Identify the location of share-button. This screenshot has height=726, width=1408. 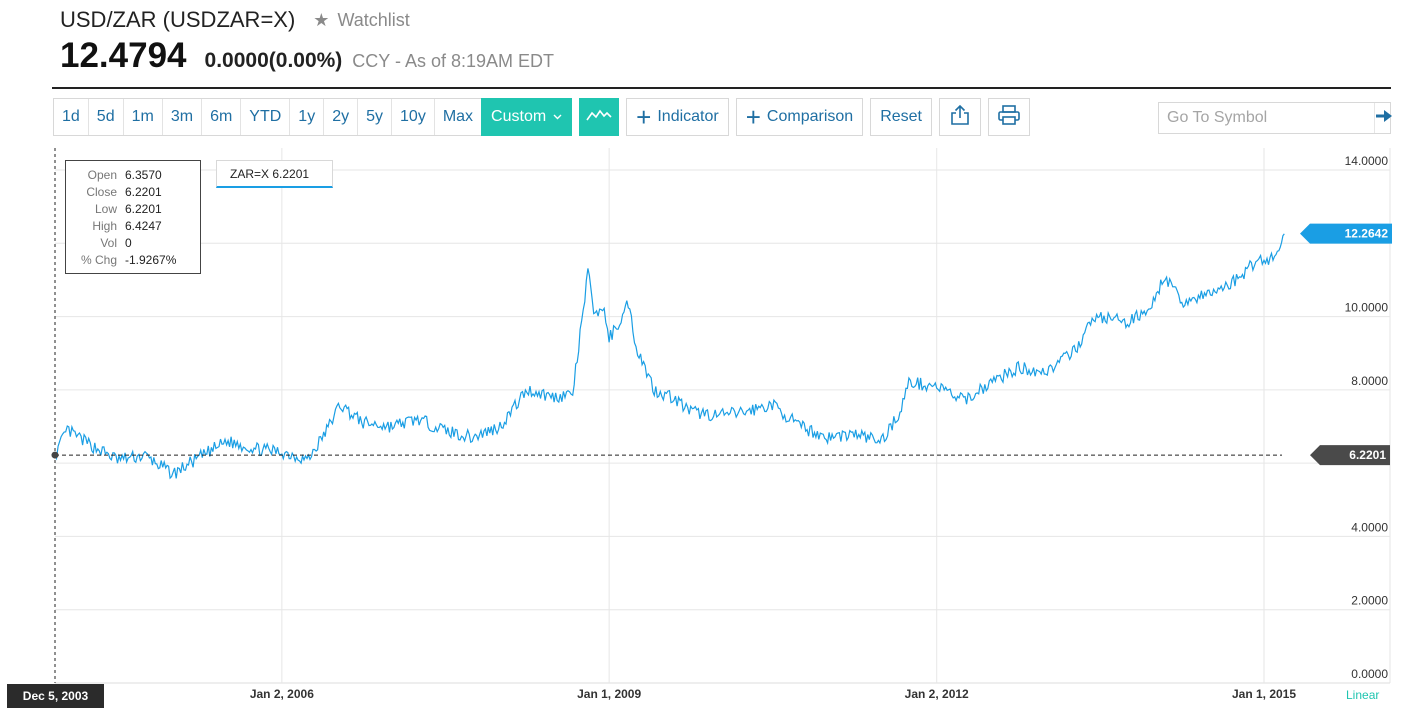
(959, 117).